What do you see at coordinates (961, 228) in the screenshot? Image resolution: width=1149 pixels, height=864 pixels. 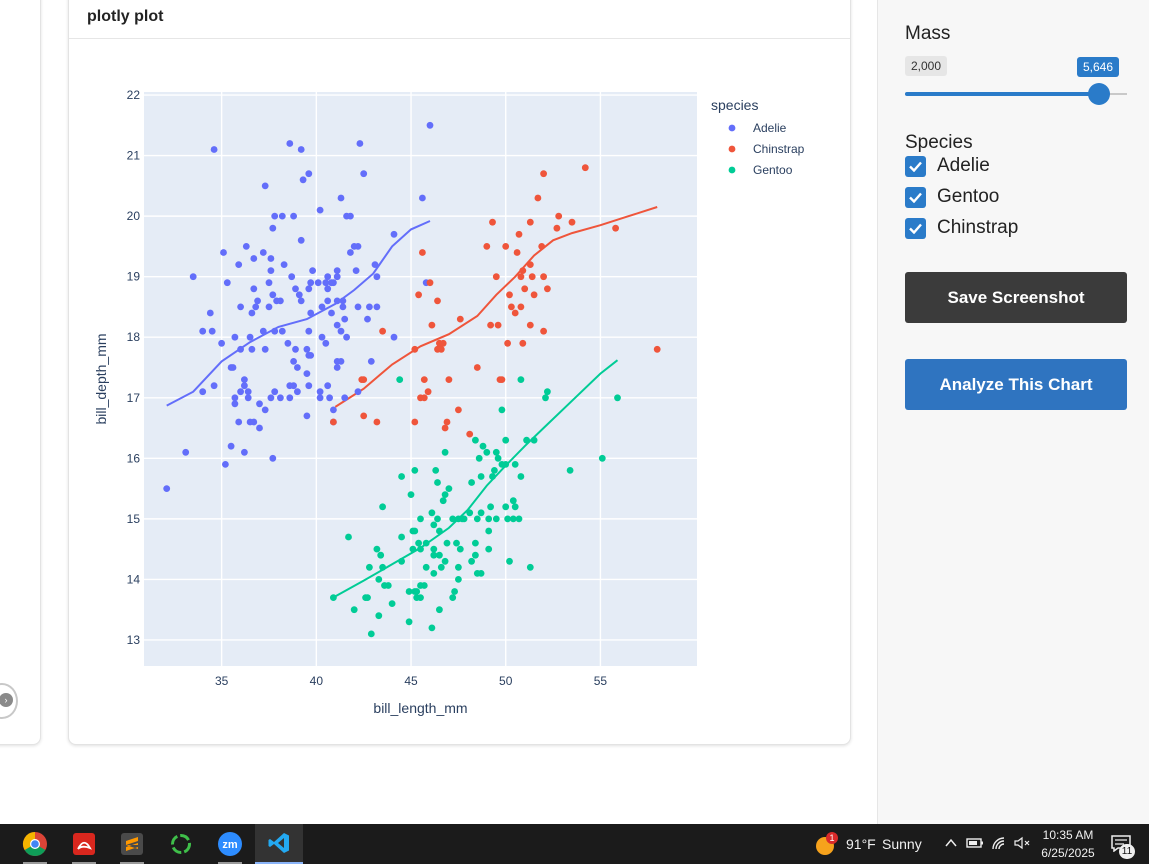 I see `checkbox-chinstrap: Chinstrap` at bounding box center [961, 228].